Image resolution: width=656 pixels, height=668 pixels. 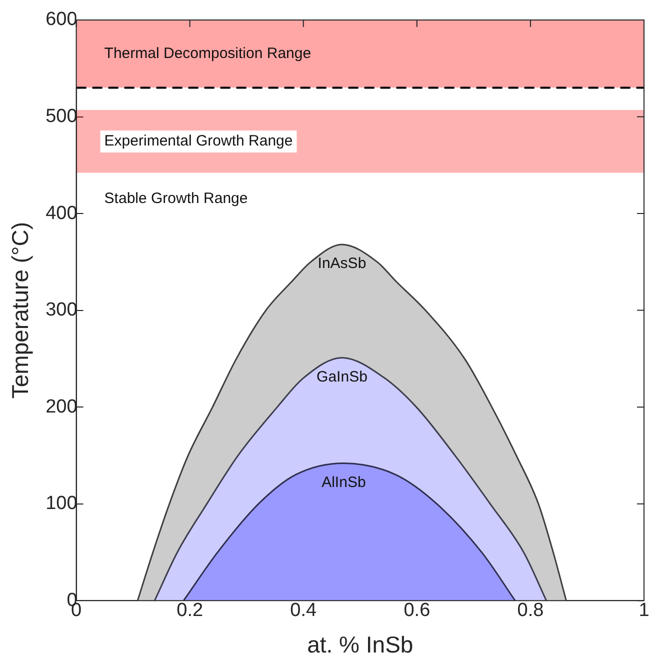 What do you see at coordinates (342, 377) in the screenshot?
I see `series-label: GaInSb` at bounding box center [342, 377].